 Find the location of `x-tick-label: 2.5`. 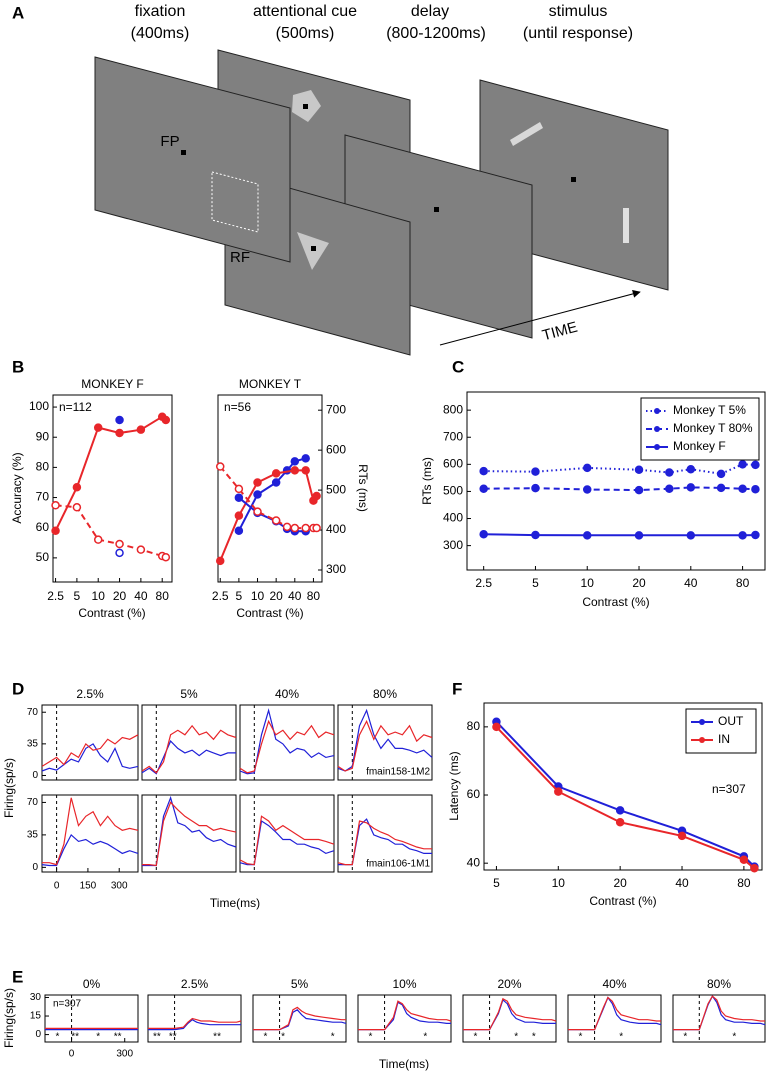

x-tick-label: 2.5 is located at coordinates (483, 583).